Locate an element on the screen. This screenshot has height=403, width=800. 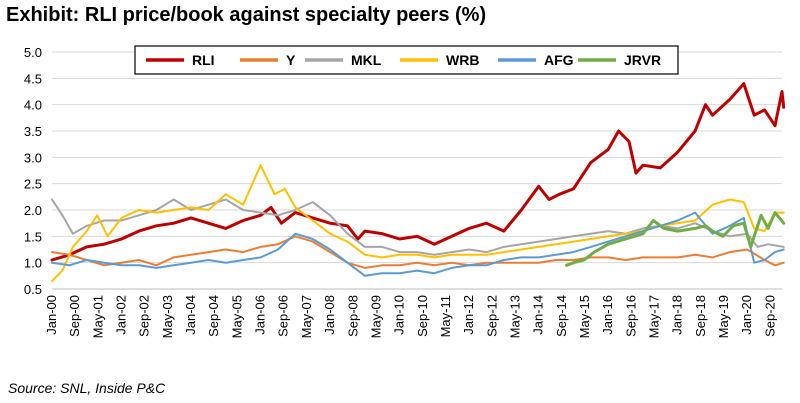
x-tick-label: Sep-12 is located at coordinates (491, 316).